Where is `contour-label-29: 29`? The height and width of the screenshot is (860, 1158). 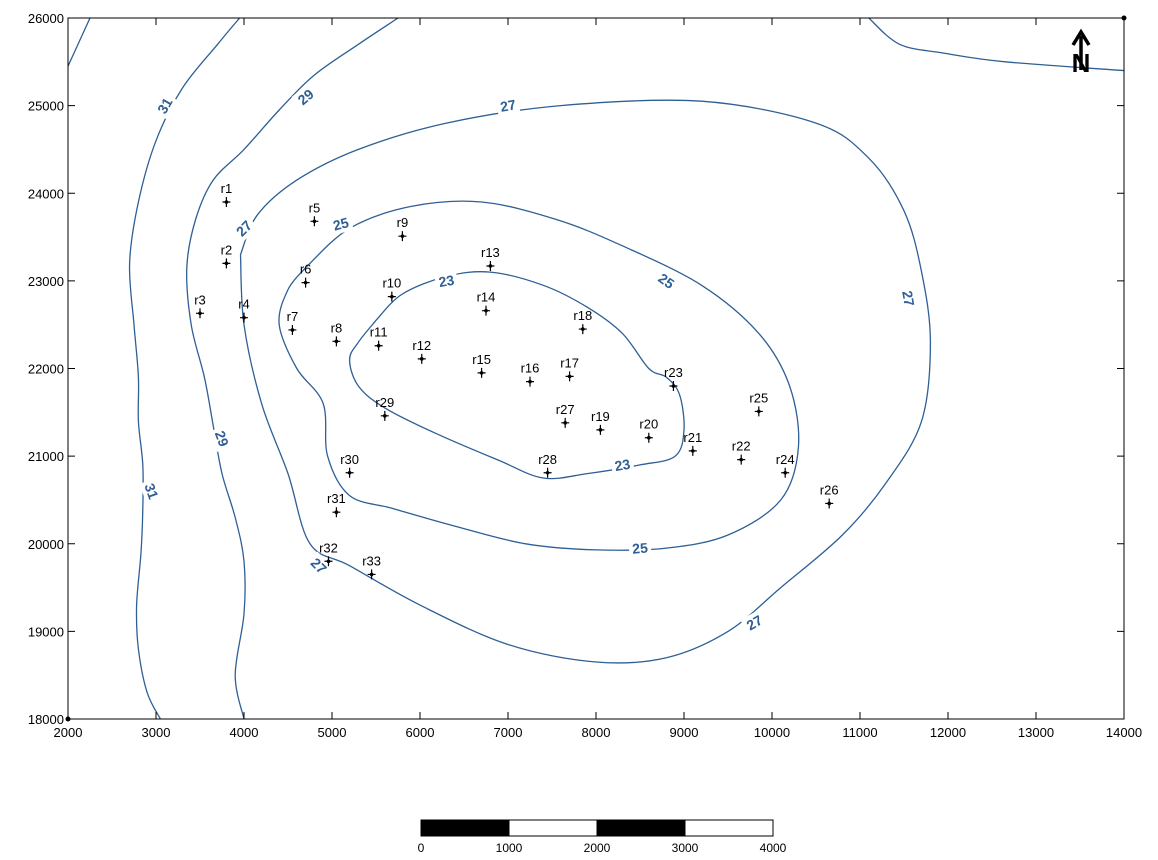
contour-label-29: 29 is located at coordinates (222, 439).